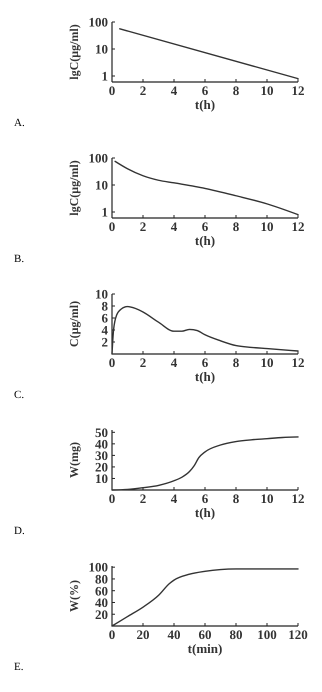 The width and height of the screenshot is (322, 692). What do you see at coordinates (205, 634) in the screenshot?
I see `x-tick-label: 60` at bounding box center [205, 634].